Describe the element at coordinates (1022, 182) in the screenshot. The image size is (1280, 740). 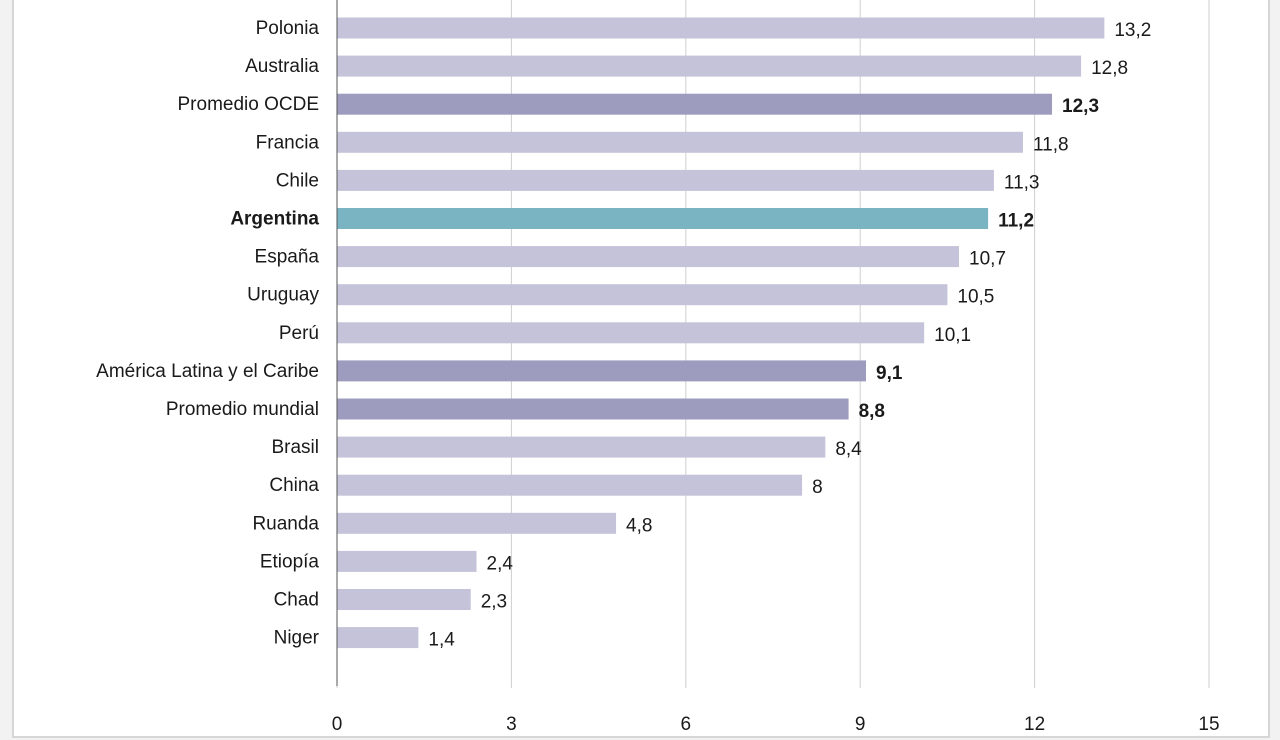
I see `value-label: 11,3` at that location.